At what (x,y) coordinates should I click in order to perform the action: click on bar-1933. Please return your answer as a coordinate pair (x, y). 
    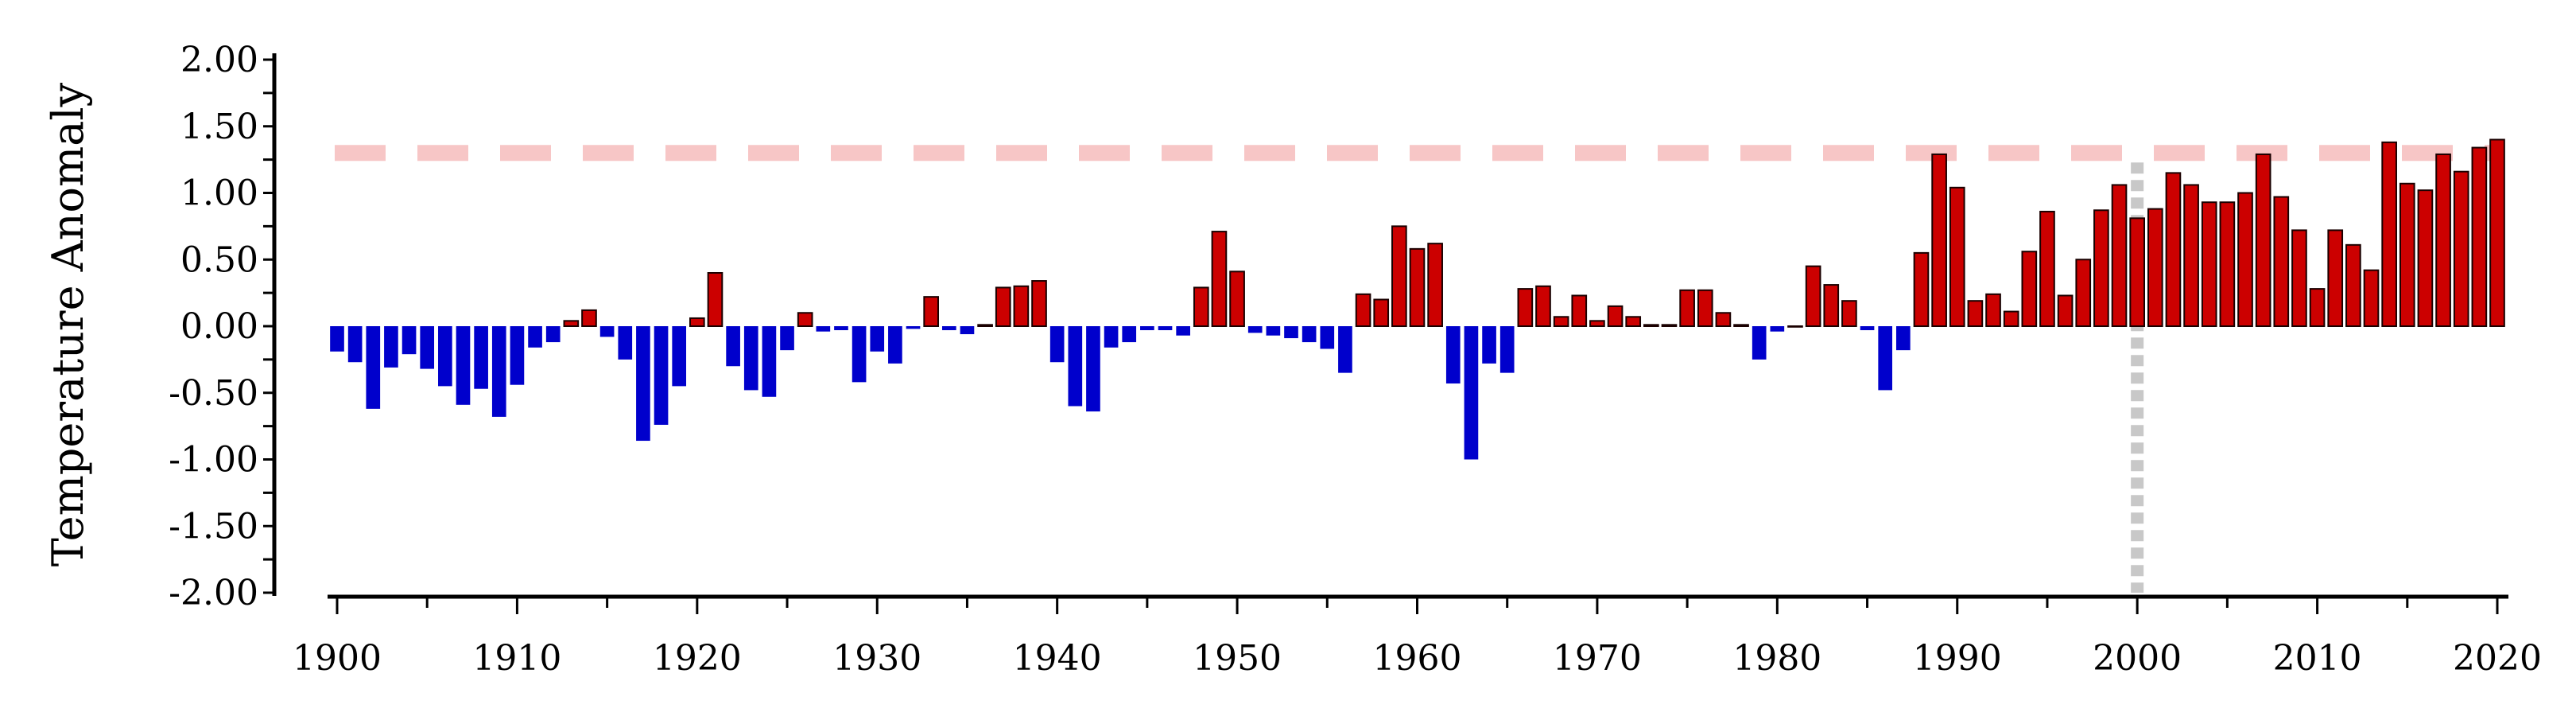
    Looking at the image, I should click on (931, 311).